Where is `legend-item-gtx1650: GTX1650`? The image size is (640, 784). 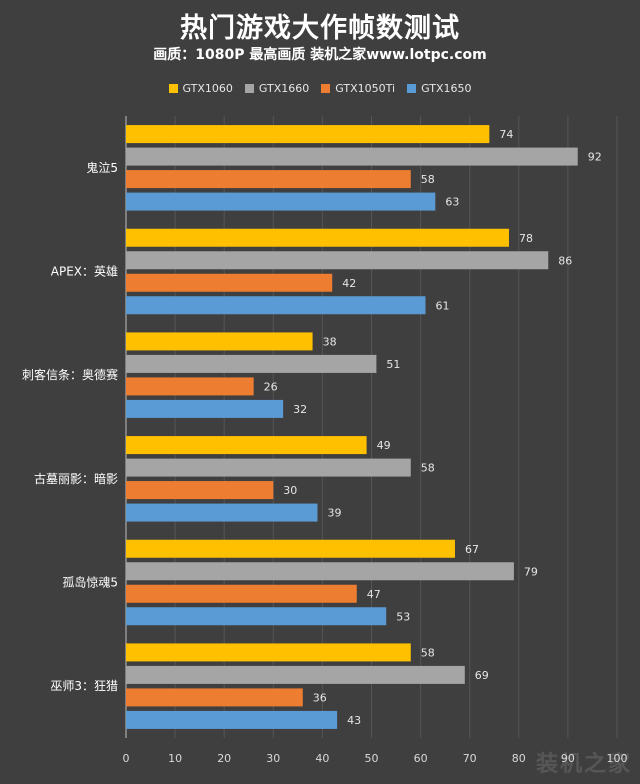 legend-item-gtx1650: GTX1650 is located at coordinates (439, 88).